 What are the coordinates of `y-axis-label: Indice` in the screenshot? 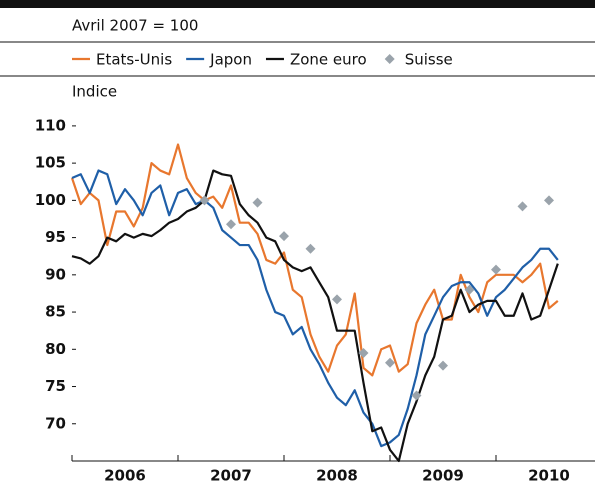 It's located at (94, 92).